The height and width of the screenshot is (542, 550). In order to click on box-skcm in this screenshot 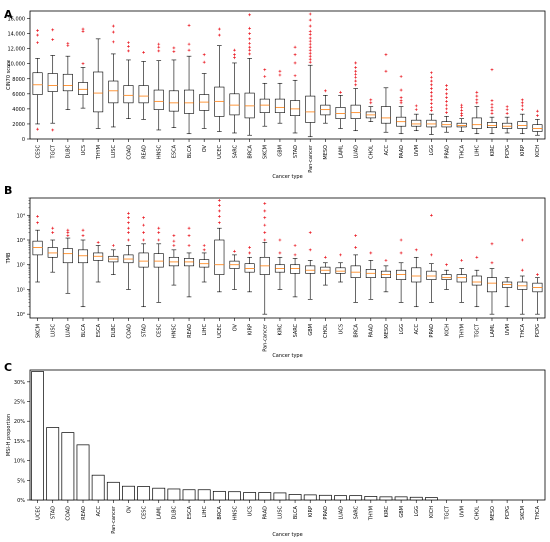, I will do `click(264, 97)`.